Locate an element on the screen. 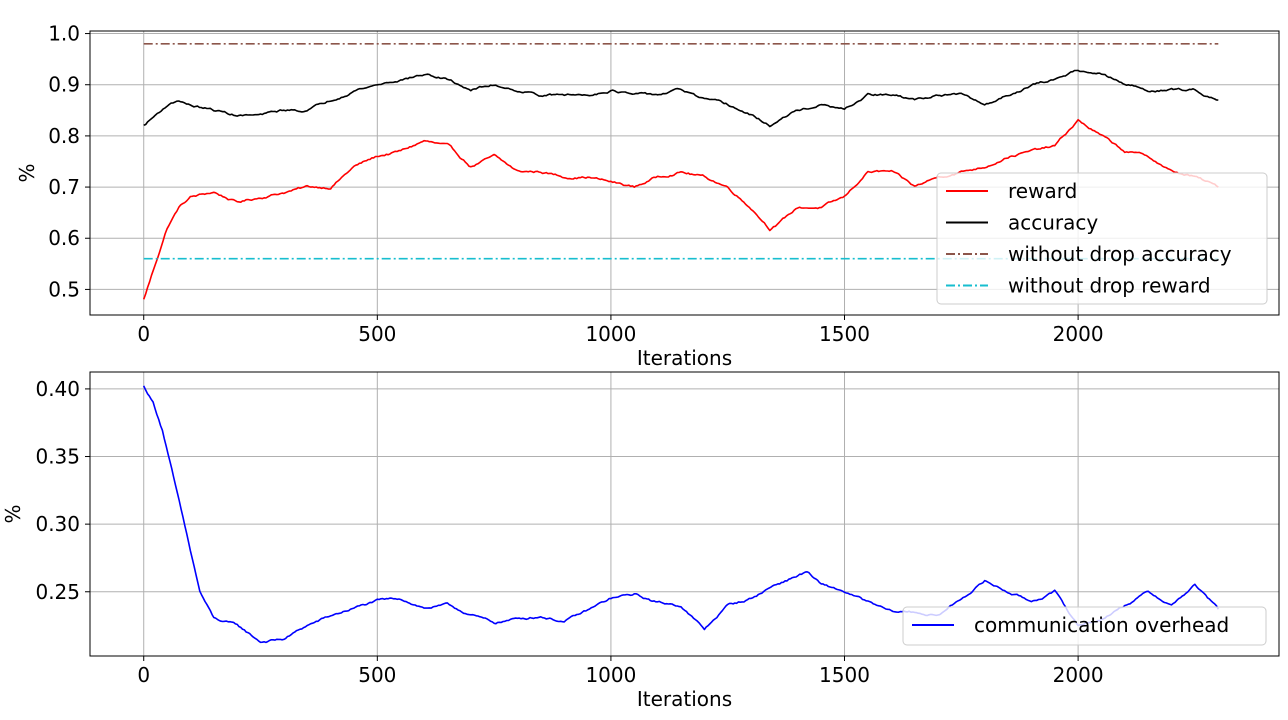  y-tick-label: 0.8 is located at coordinates (64, 136).